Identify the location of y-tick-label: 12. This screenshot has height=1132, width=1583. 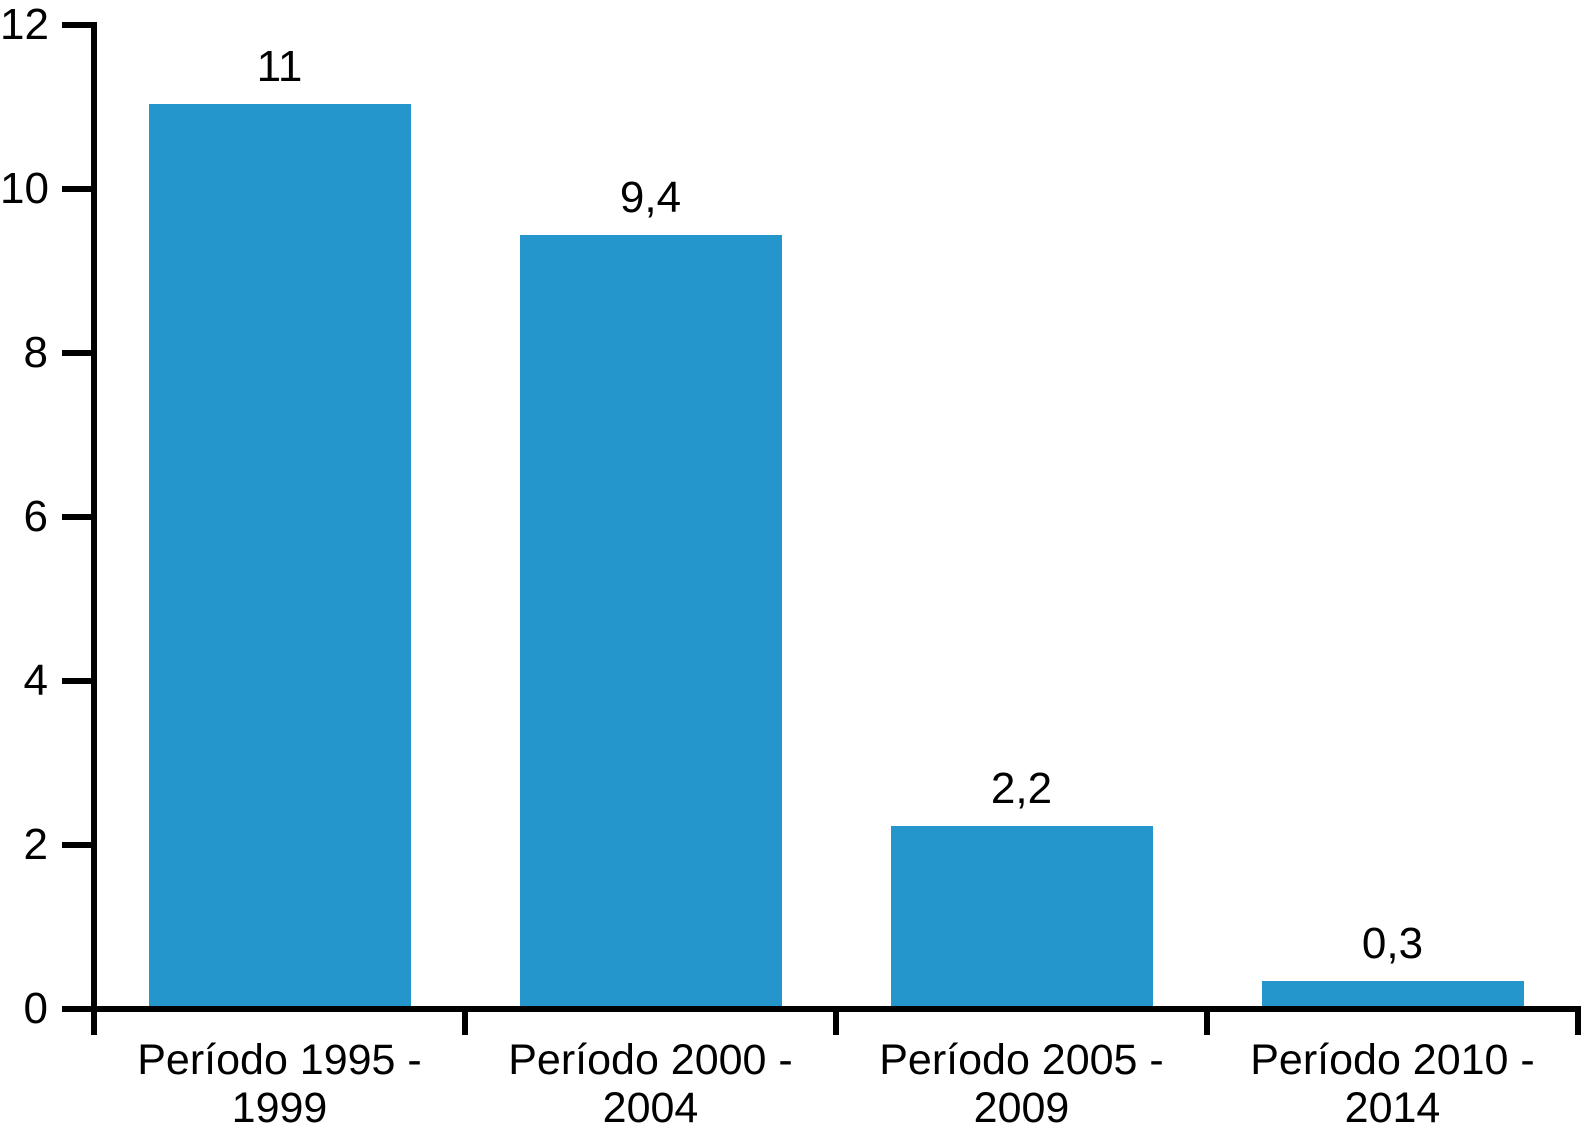
(24, 24).